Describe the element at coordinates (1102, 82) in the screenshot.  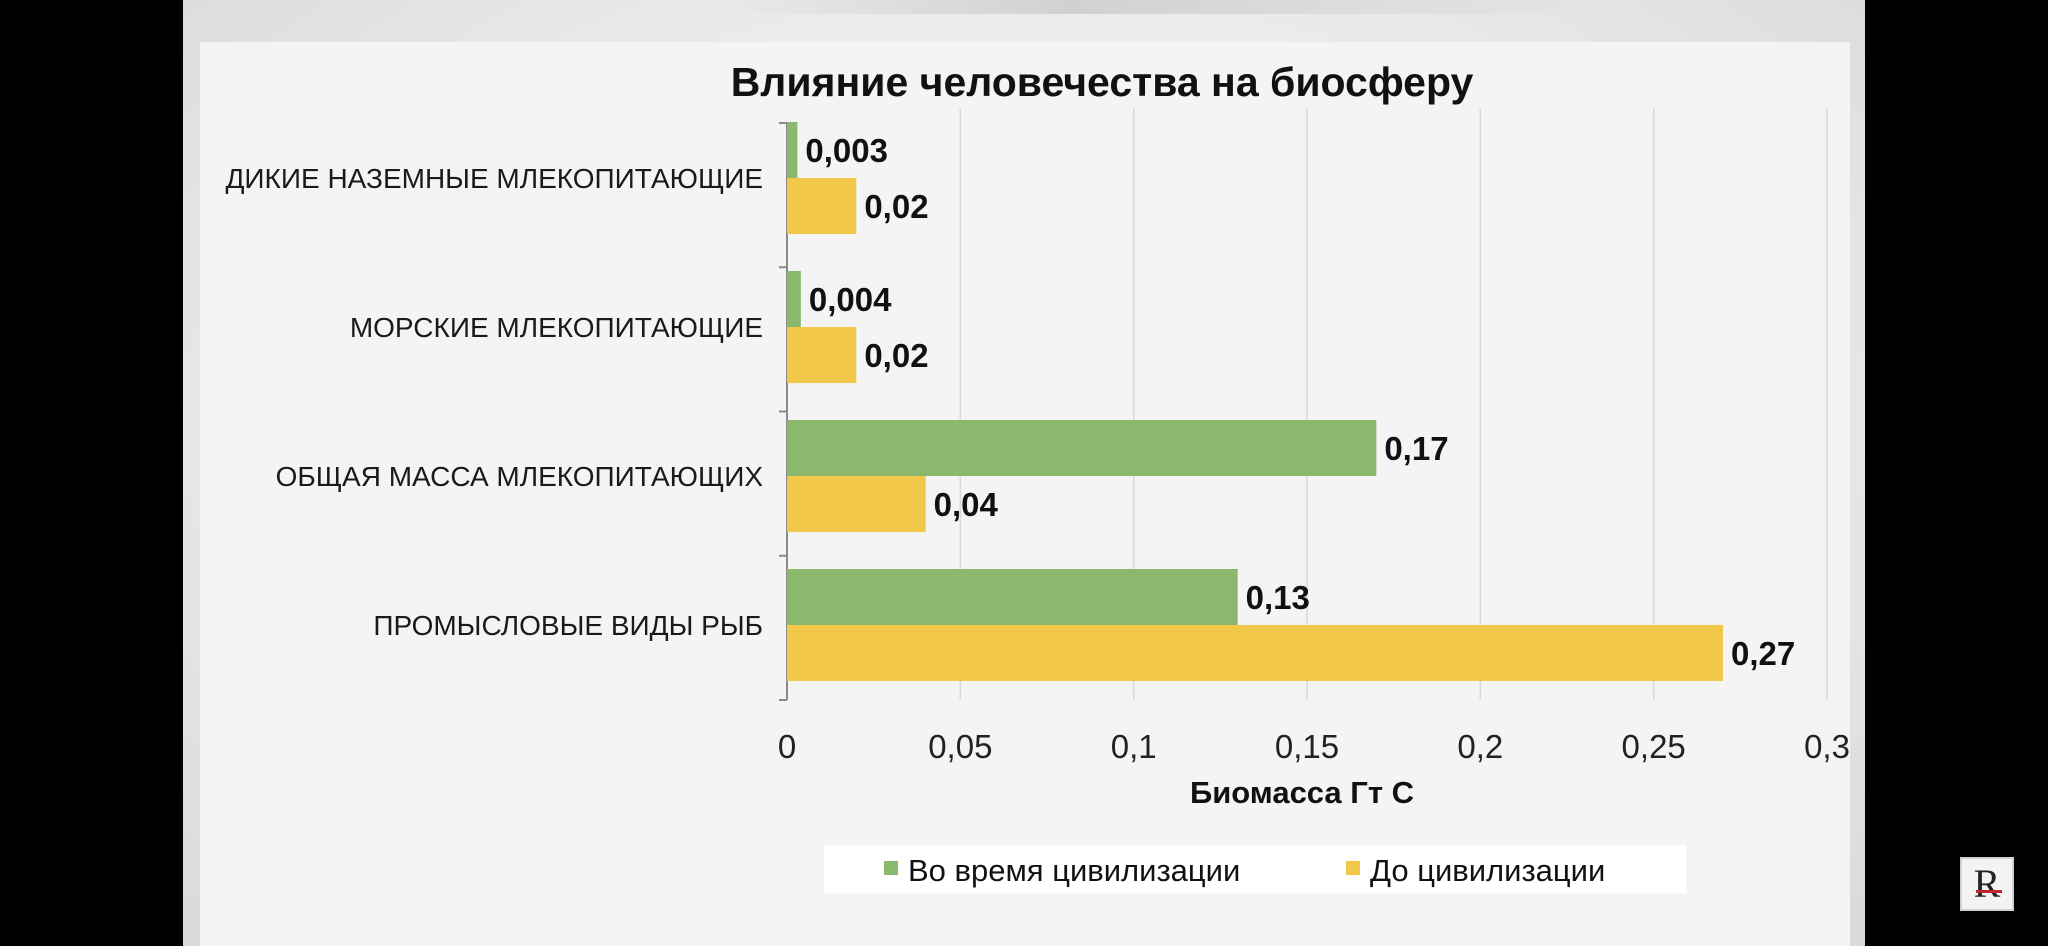
I see `chart-title: Влияние человечества на биосферу` at that location.